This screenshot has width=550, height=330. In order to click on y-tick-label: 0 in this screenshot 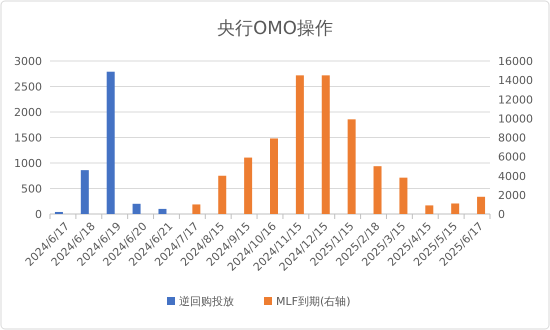, I will do `click(38, 214)`.